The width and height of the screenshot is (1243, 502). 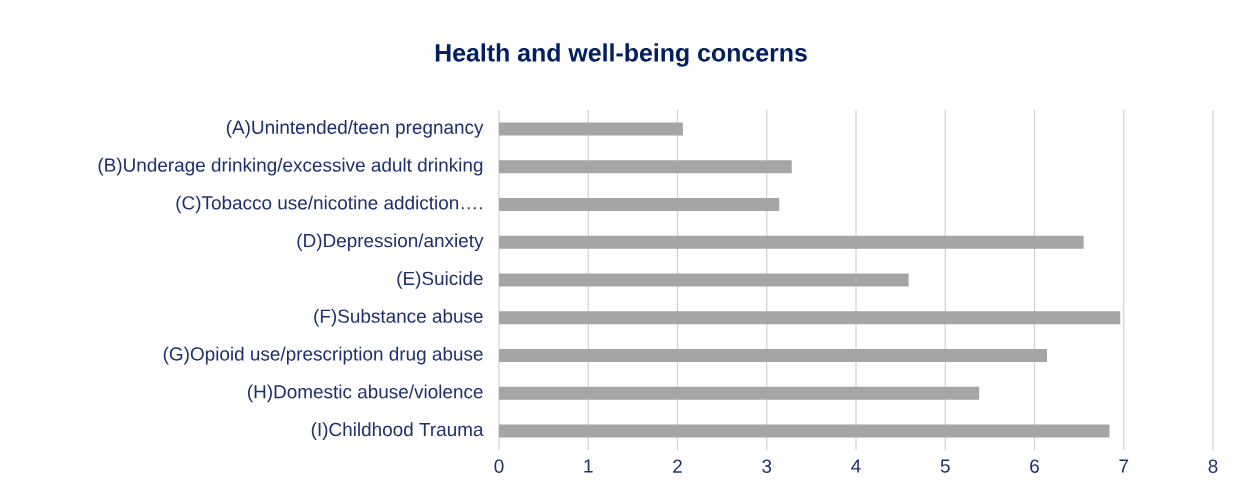 What do you see at coordinates (390, 242) in the screenshot?
I see `y-tick-label: (D)Depression/anxiety` at bounding box center [390, 242].